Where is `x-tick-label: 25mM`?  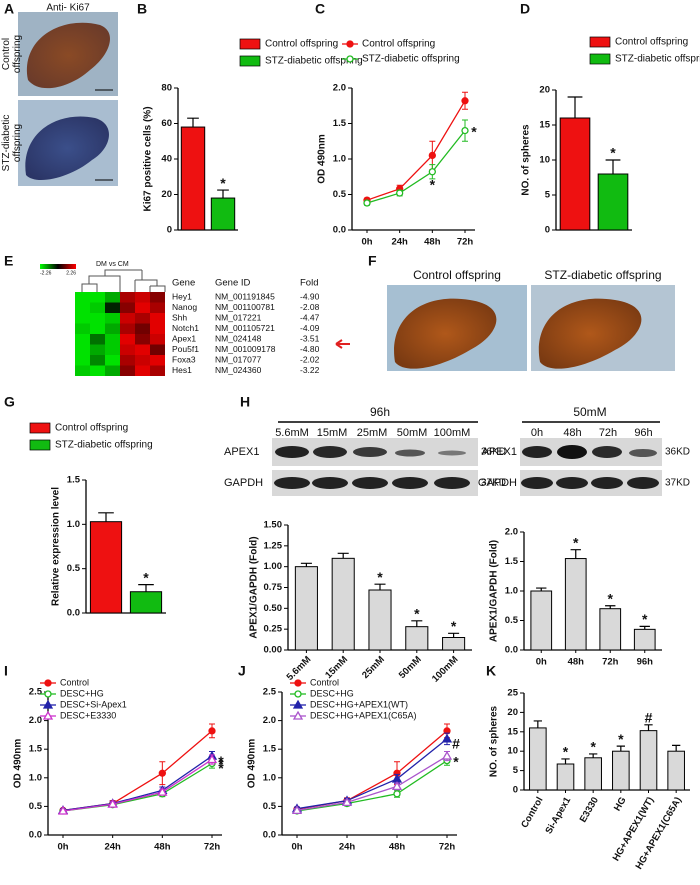 x-tick-label: 25mM is located at coordinates (373, 667).